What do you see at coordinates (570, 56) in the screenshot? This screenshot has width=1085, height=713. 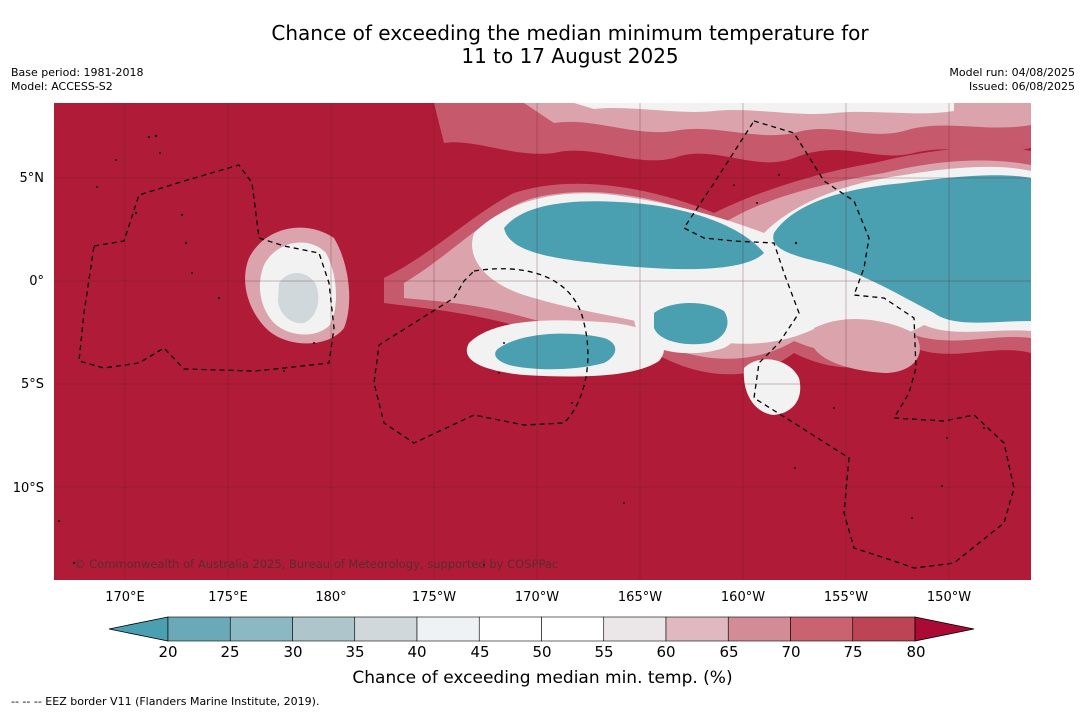 I see `title-line-2: 11 to 17 August 2025` at bounding box center [570, 56].